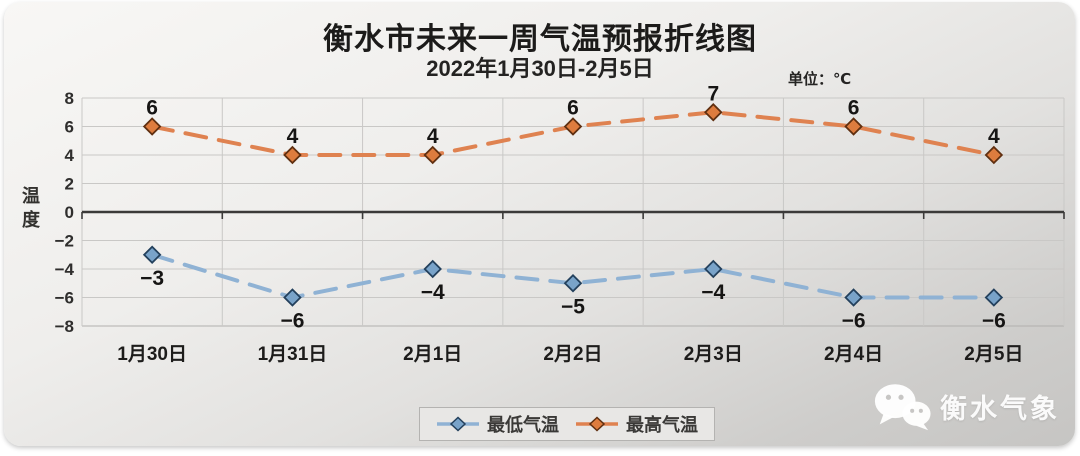 The image size is (1080, 456). Describe the element at coordinates (69, 212) in the screenshot. I see `y-tick-label: 0` at that location.